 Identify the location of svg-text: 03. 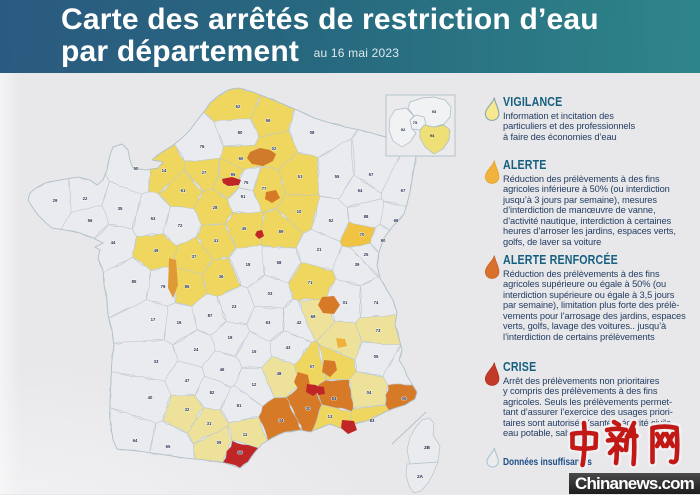
(270, 293).